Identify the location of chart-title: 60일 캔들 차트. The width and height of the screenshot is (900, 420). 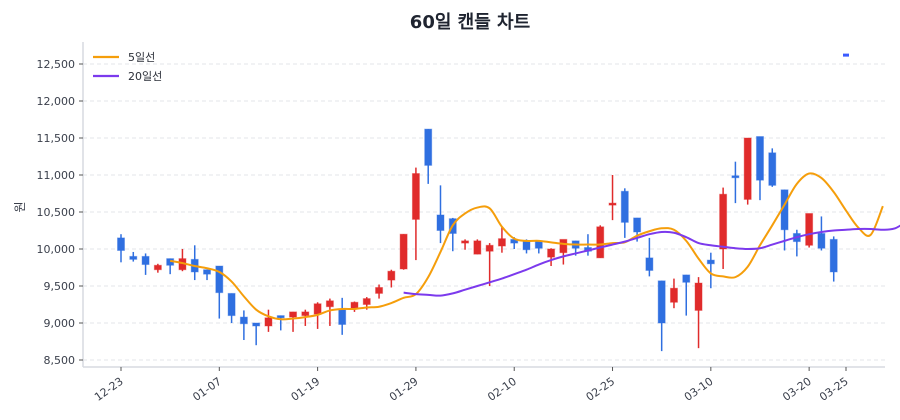
(470, 22).